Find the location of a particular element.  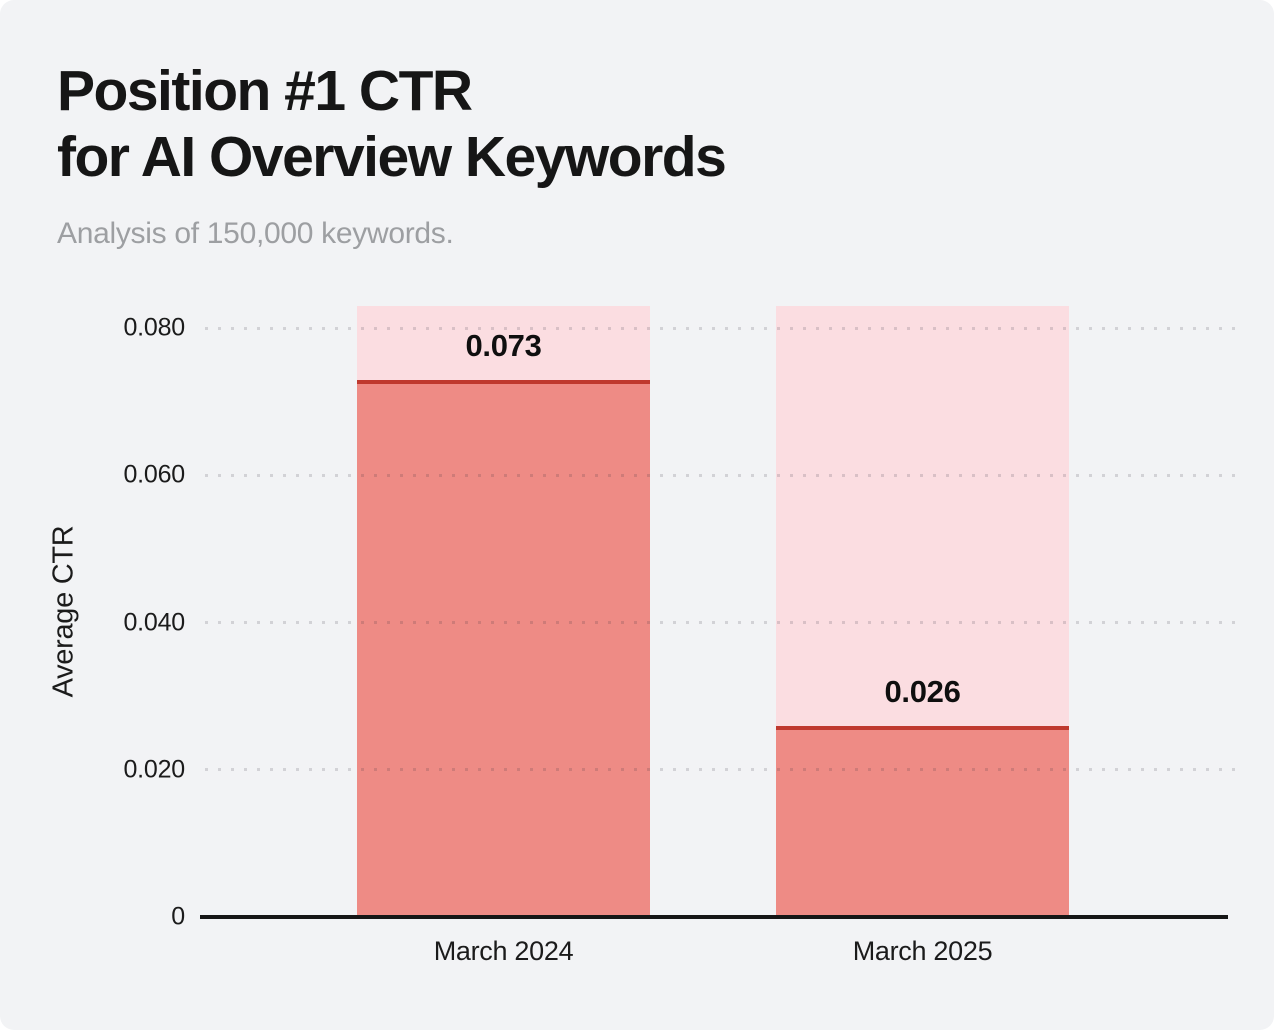

chart-title: Position #1 CTR for AI Overview Keywords is located at coordinates (392, 124).